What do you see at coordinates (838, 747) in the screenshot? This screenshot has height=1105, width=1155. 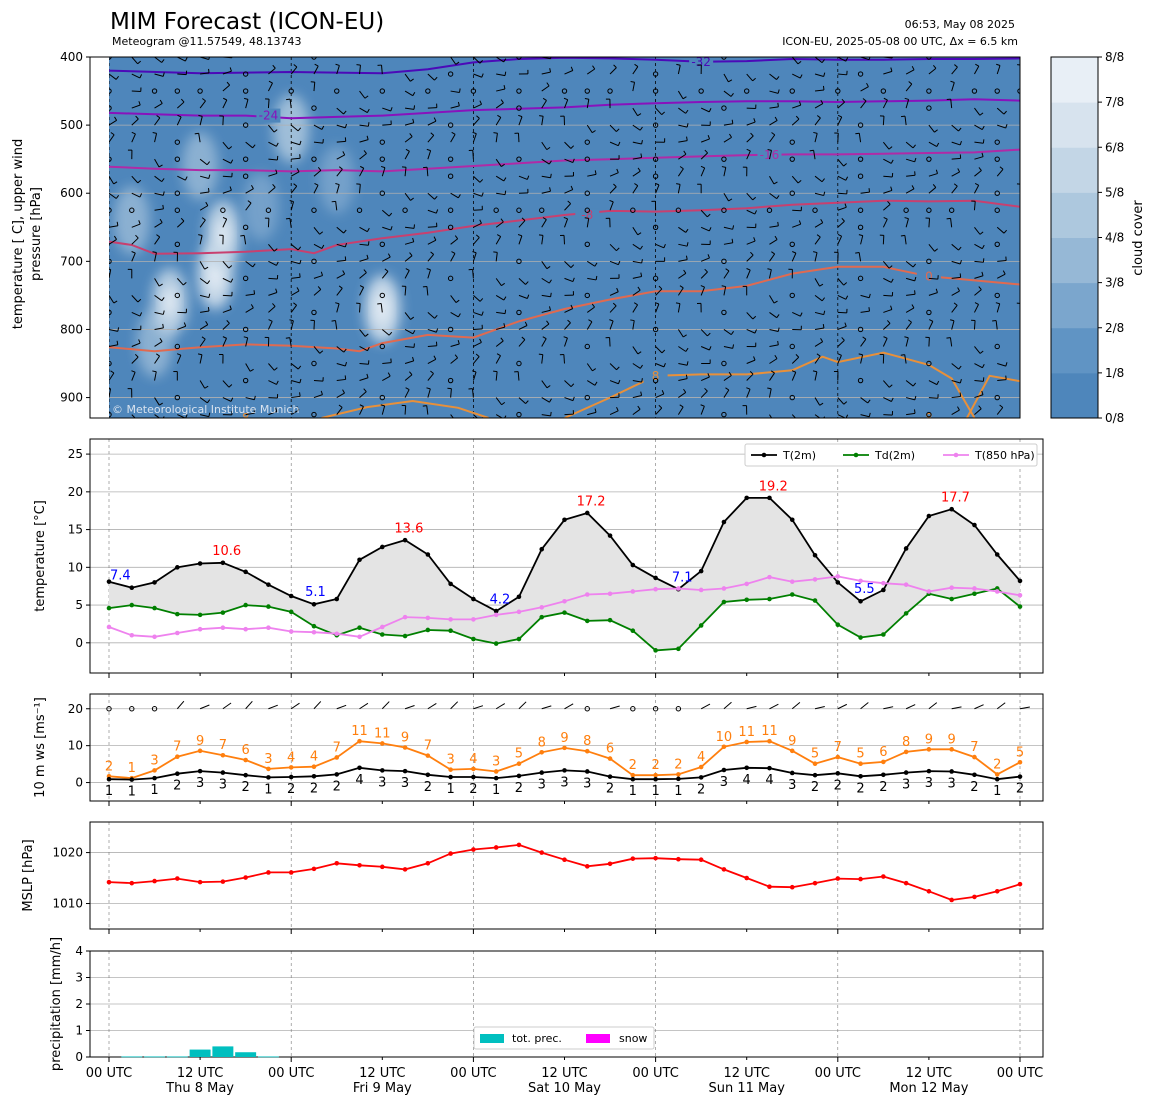 I see `gust-value-label: 7` at bounding box center [838, 747].